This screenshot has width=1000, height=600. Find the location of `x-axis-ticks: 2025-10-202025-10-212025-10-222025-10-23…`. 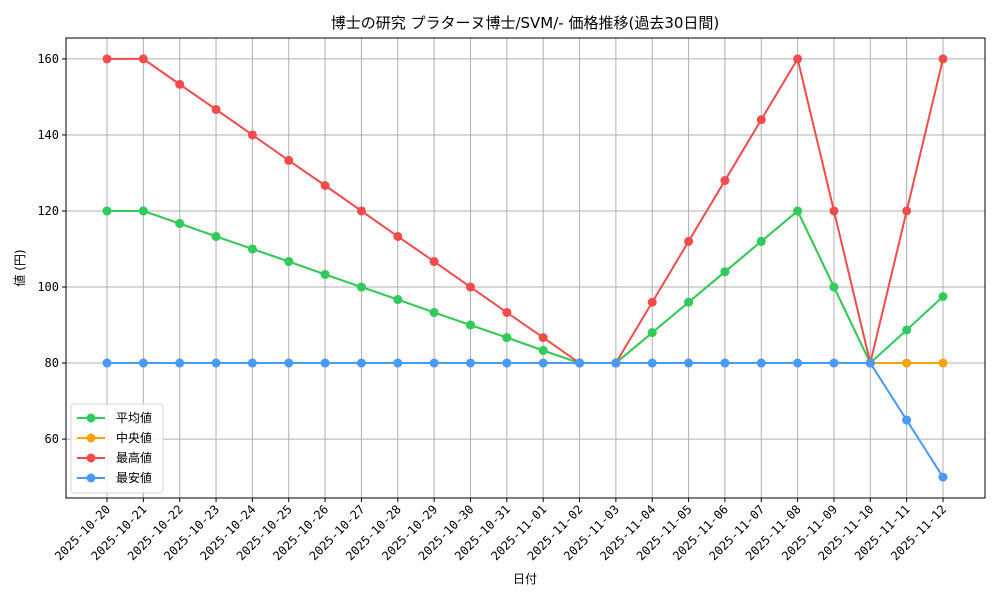

x-axis-ticks: 2025-10-202025-10-212025-10-222025-10-23… is located at coordinates (500, 530).